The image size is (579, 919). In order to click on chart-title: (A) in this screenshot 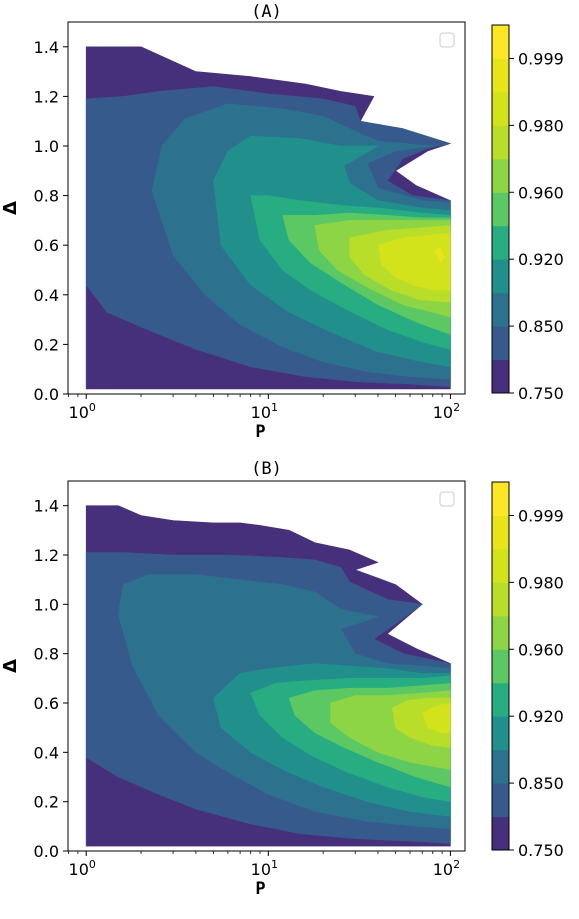, I will do `click(266, 12)`.